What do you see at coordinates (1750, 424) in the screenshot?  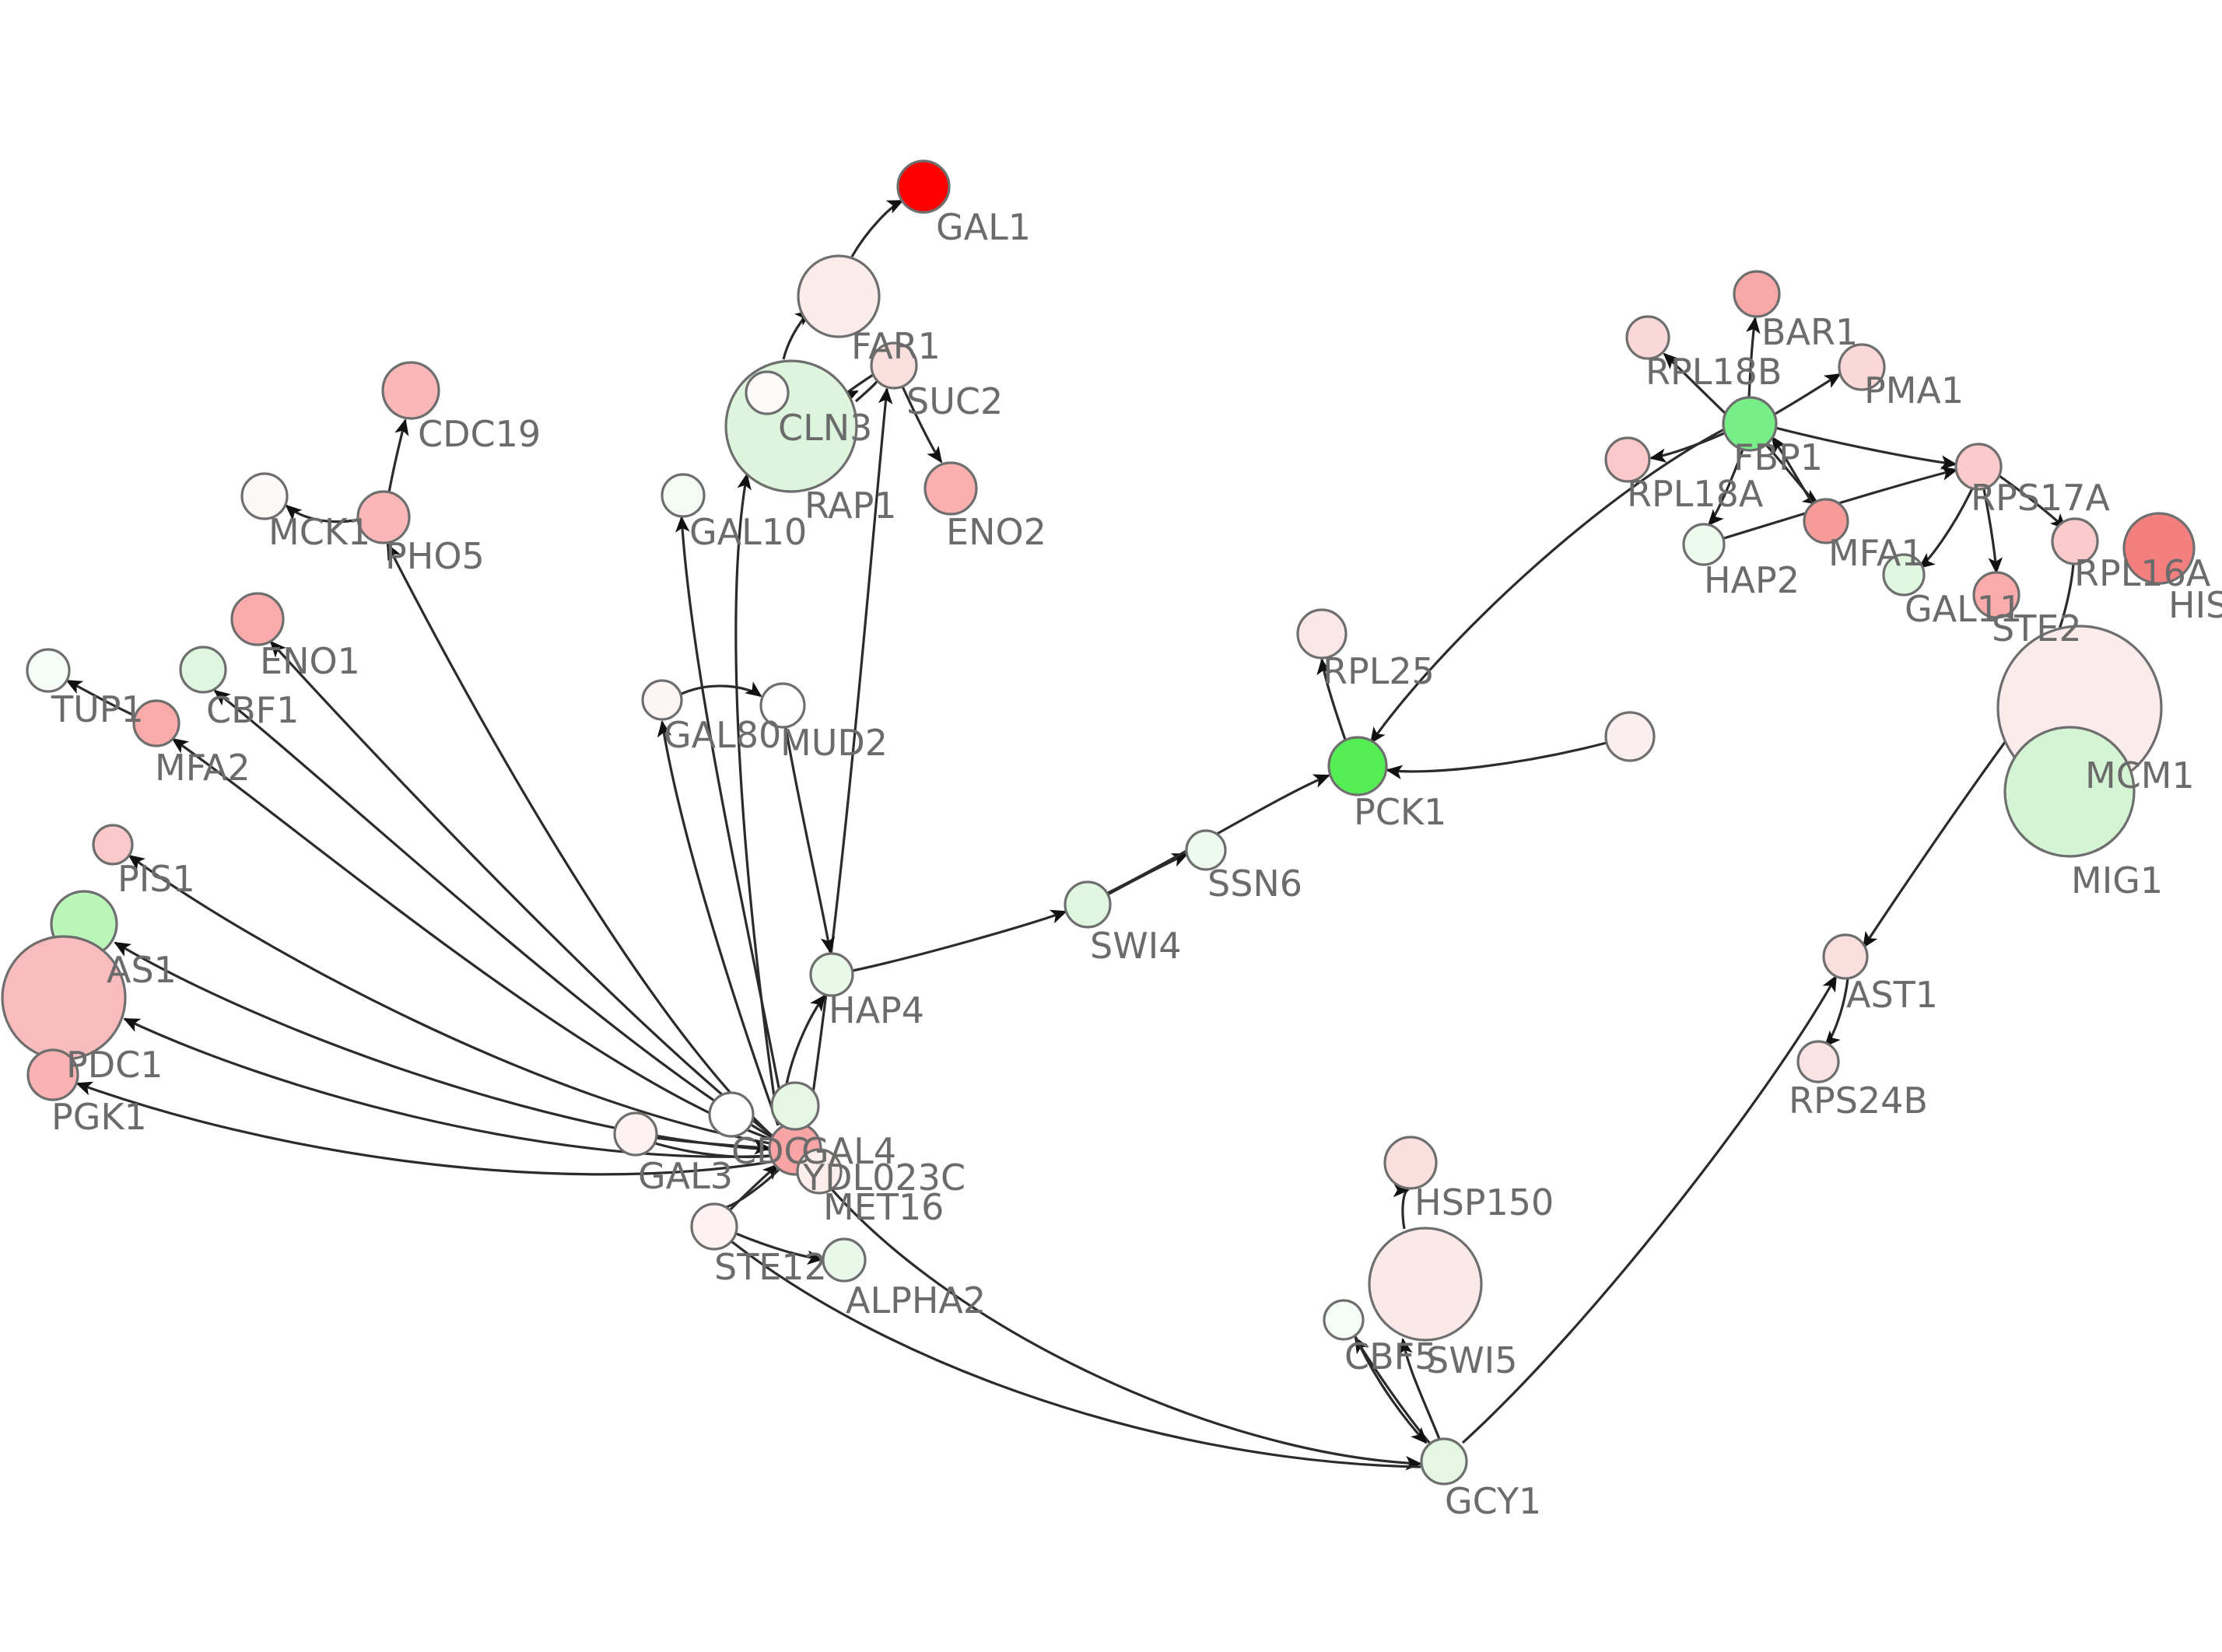 I see `node-FBP1` at bounding box center [1750, 424].